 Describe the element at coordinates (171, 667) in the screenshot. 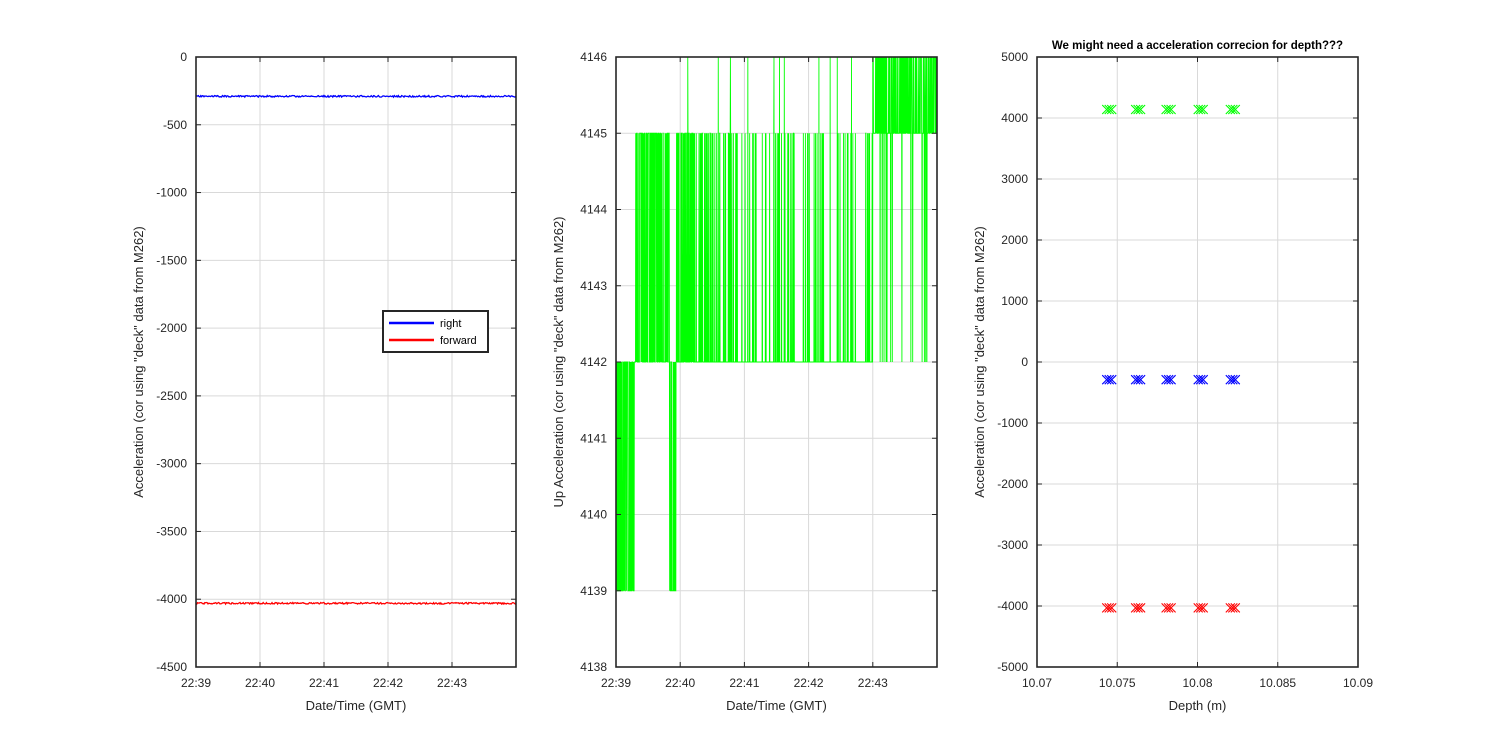

I see `y-tick-label: -4500` at that location.